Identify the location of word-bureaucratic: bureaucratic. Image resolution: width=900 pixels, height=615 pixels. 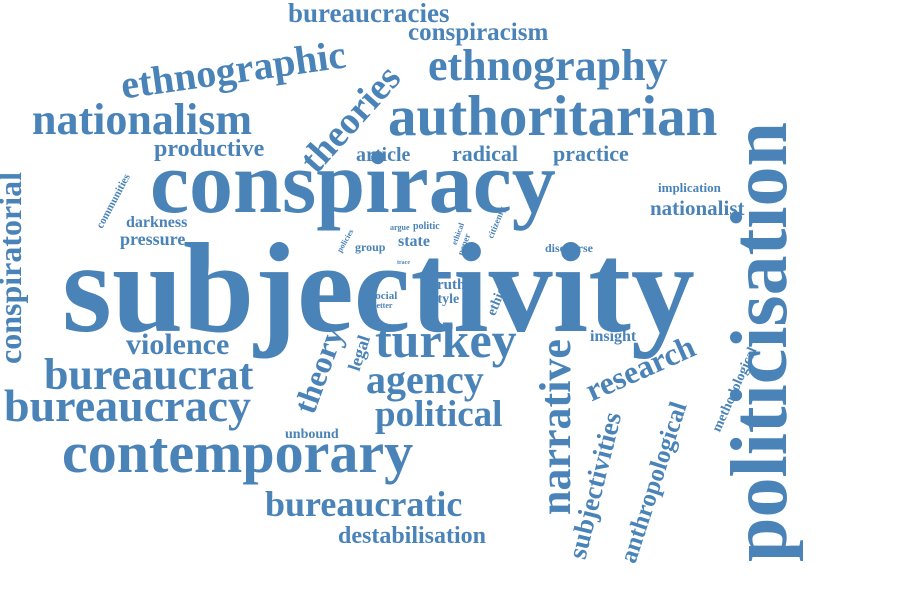
(364, 504).